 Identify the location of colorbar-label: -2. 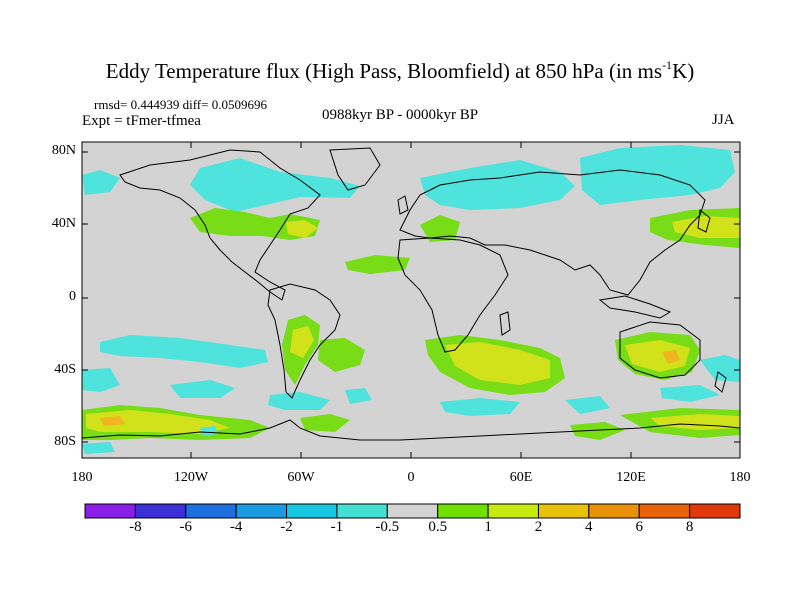
(286, 527).